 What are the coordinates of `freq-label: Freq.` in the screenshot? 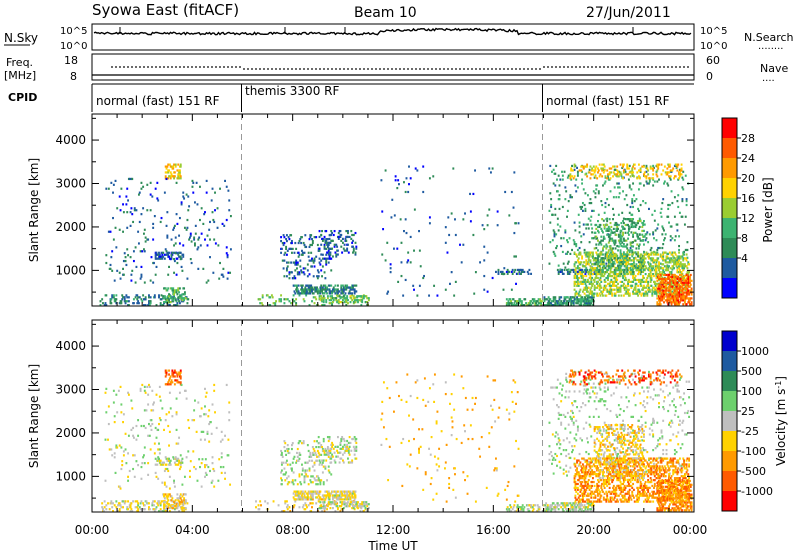 It's located at (19, 62).